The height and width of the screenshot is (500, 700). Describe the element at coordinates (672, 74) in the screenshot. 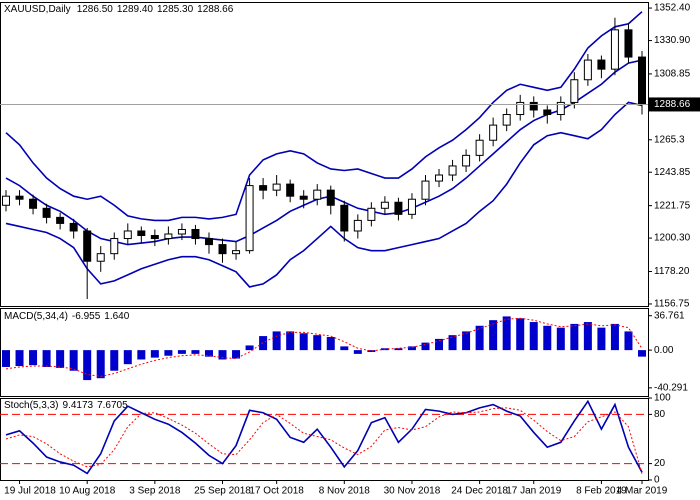

I see `y-tick-label: 1308.85` at that location.